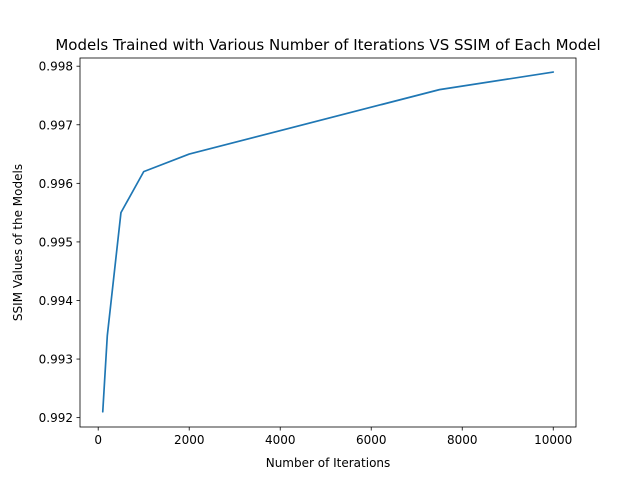  I want to click on y-tick-label: 0.995, so click(56, 242).